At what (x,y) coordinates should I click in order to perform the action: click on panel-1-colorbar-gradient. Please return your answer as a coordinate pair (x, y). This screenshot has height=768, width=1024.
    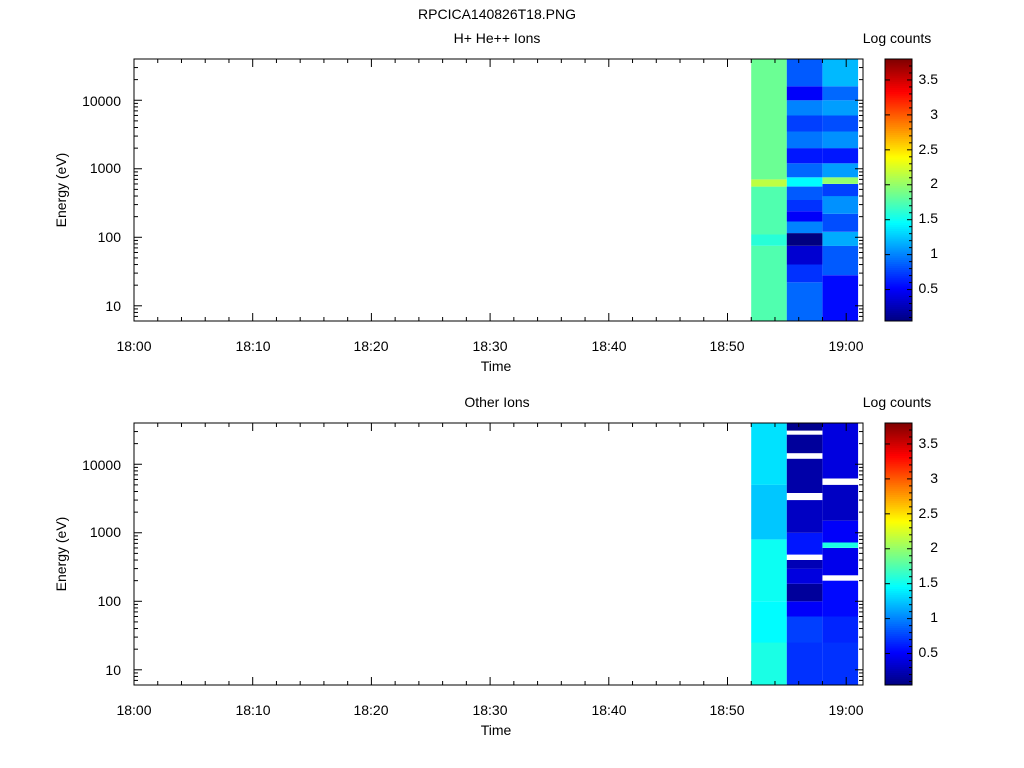
    Looking at the image, I should click on (898, 190).